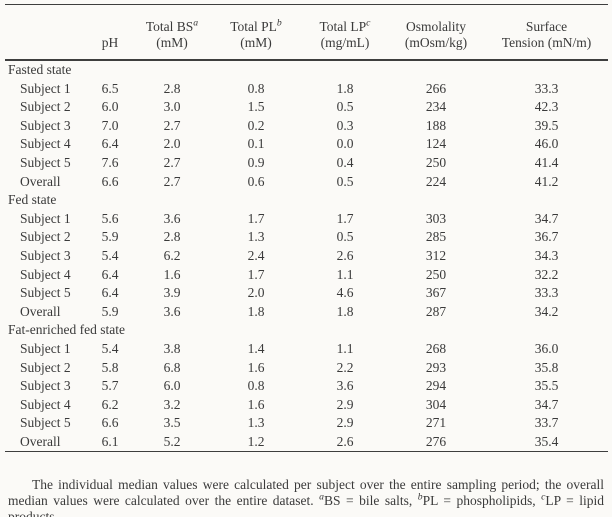 The height and width of the screenshot is (517, 612). Describe the element at coordinates (306, 126) in the screenshot. I see `table-row: Subject 3 7.0 2.7 0.2 0.3 188 39.5` at that location.